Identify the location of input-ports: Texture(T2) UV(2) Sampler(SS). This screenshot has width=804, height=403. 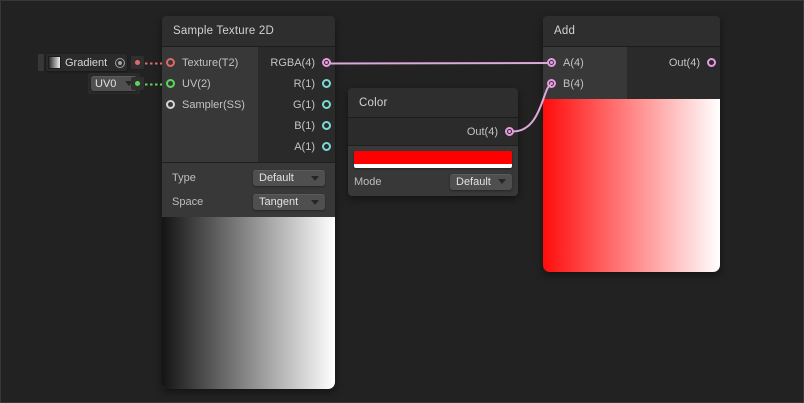
(210, 104).